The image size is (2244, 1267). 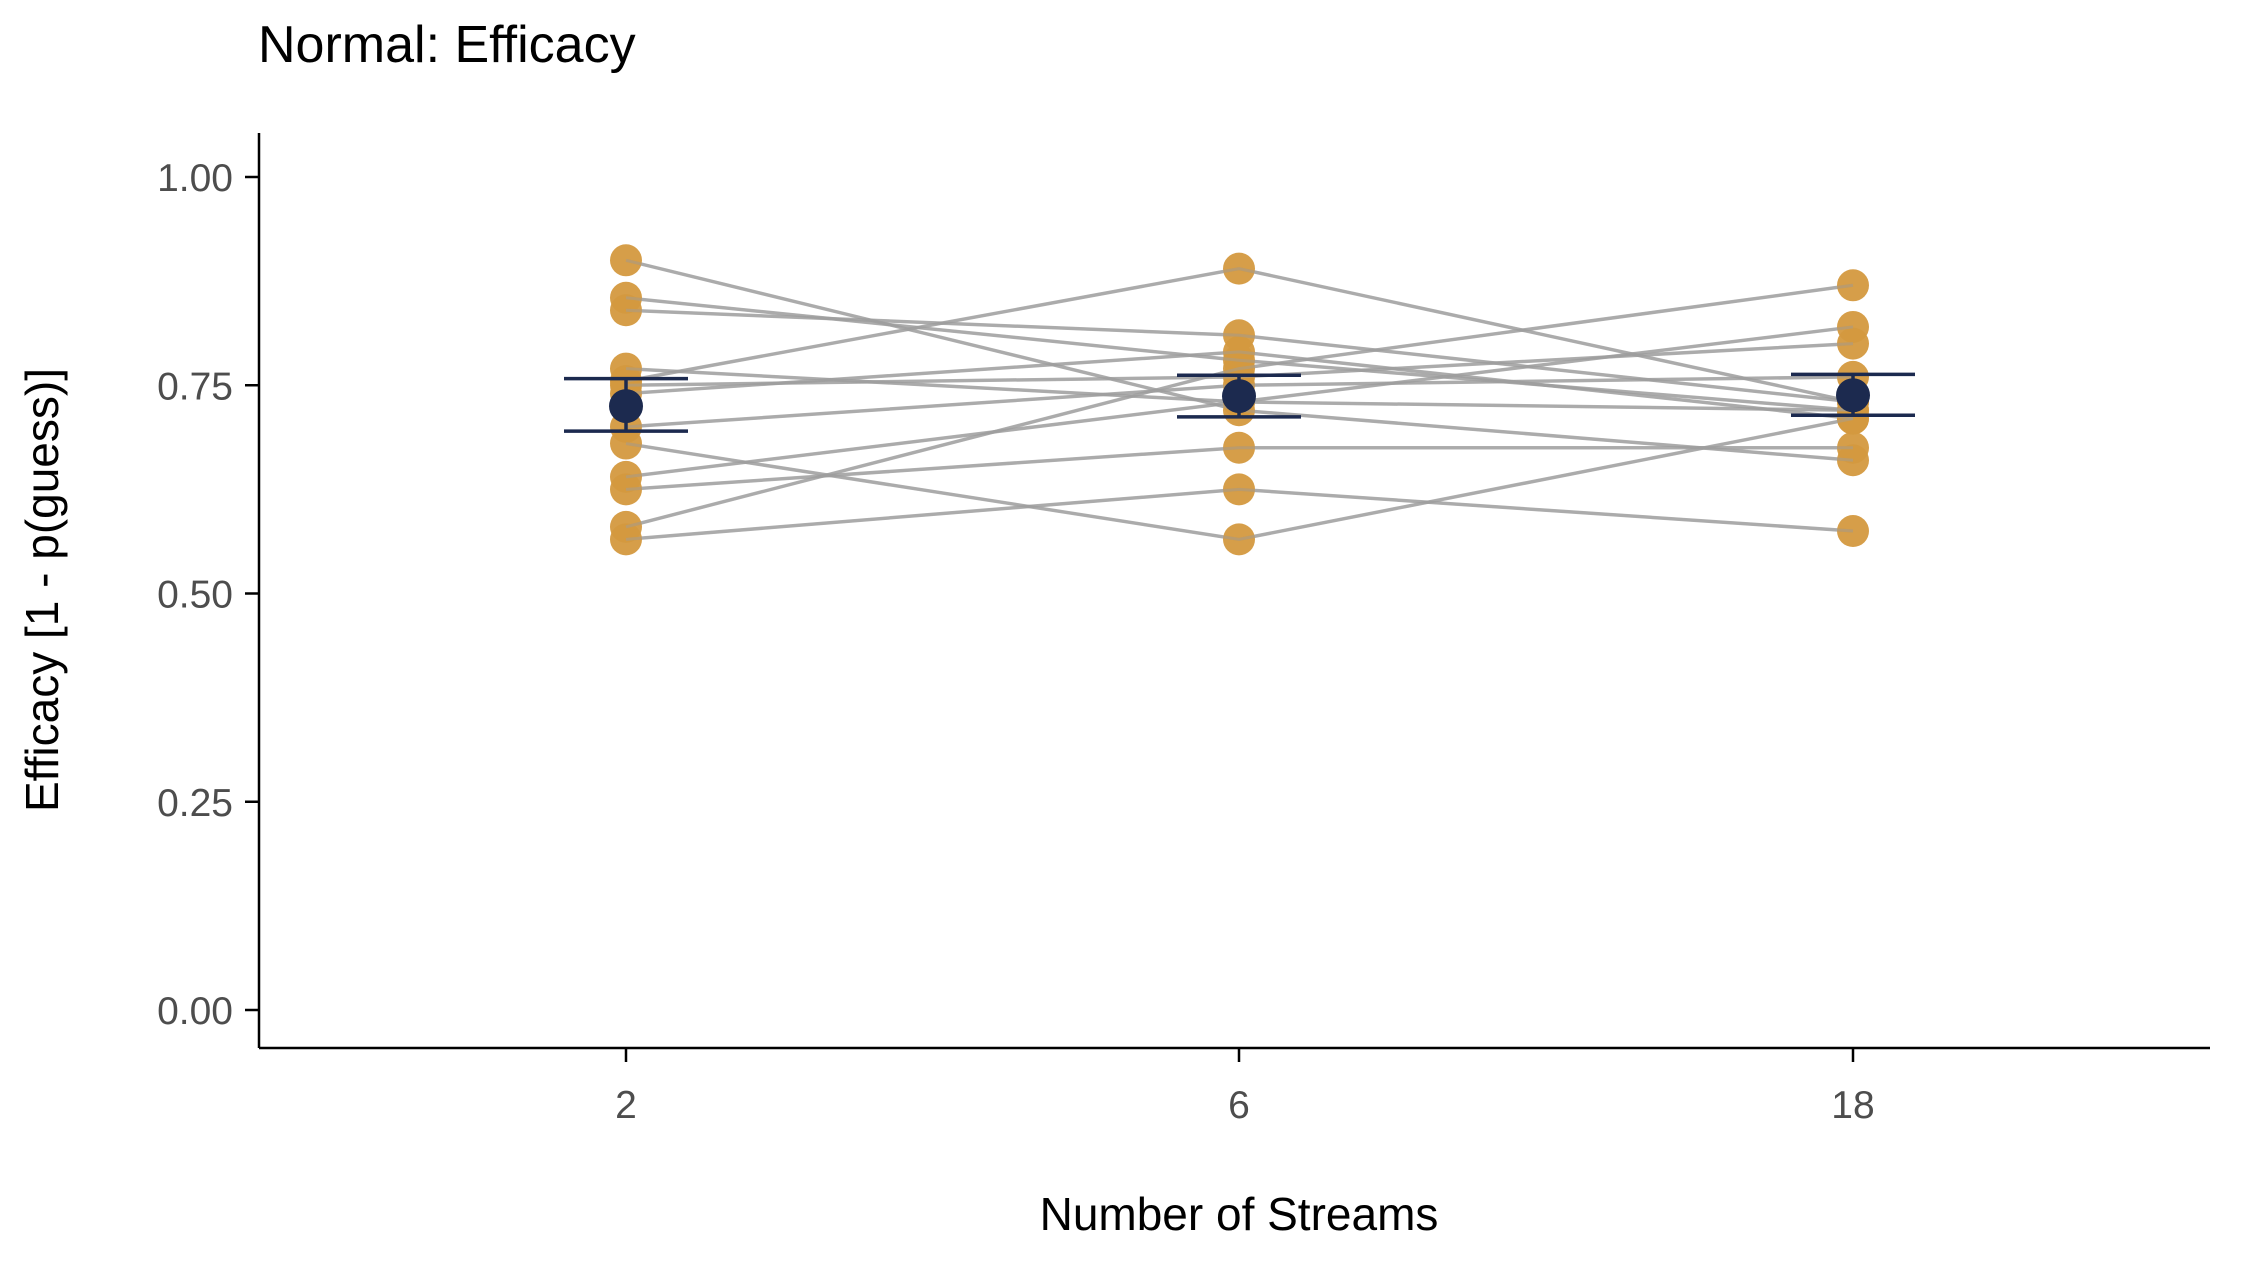 What do you see at coordinates (195, 803) in the screenshot?
I see `y-tick-label: 0.25` at bounding box center [195, 803].